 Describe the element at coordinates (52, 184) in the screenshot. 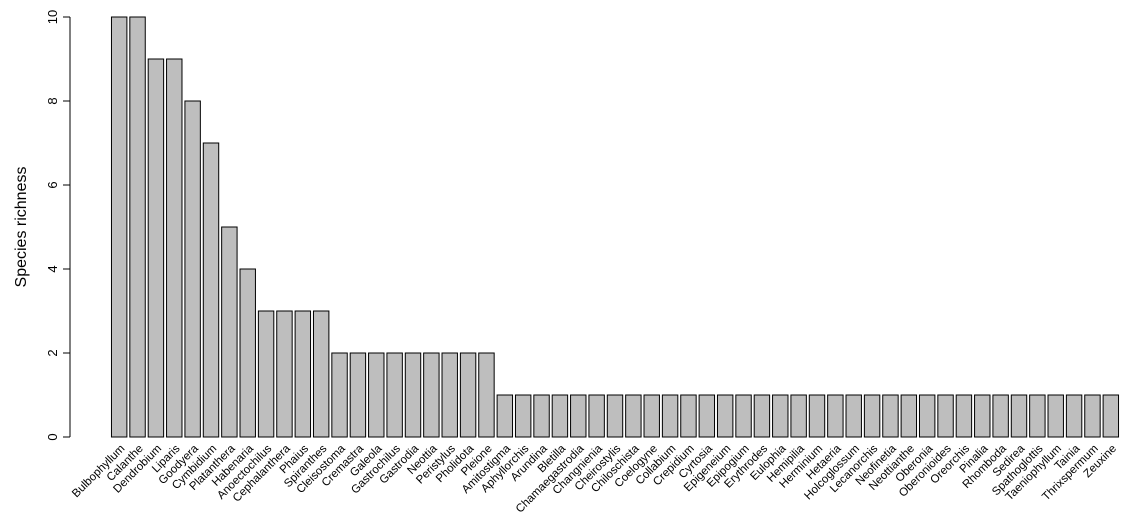

I see `y-tick-label: 6` at that location.